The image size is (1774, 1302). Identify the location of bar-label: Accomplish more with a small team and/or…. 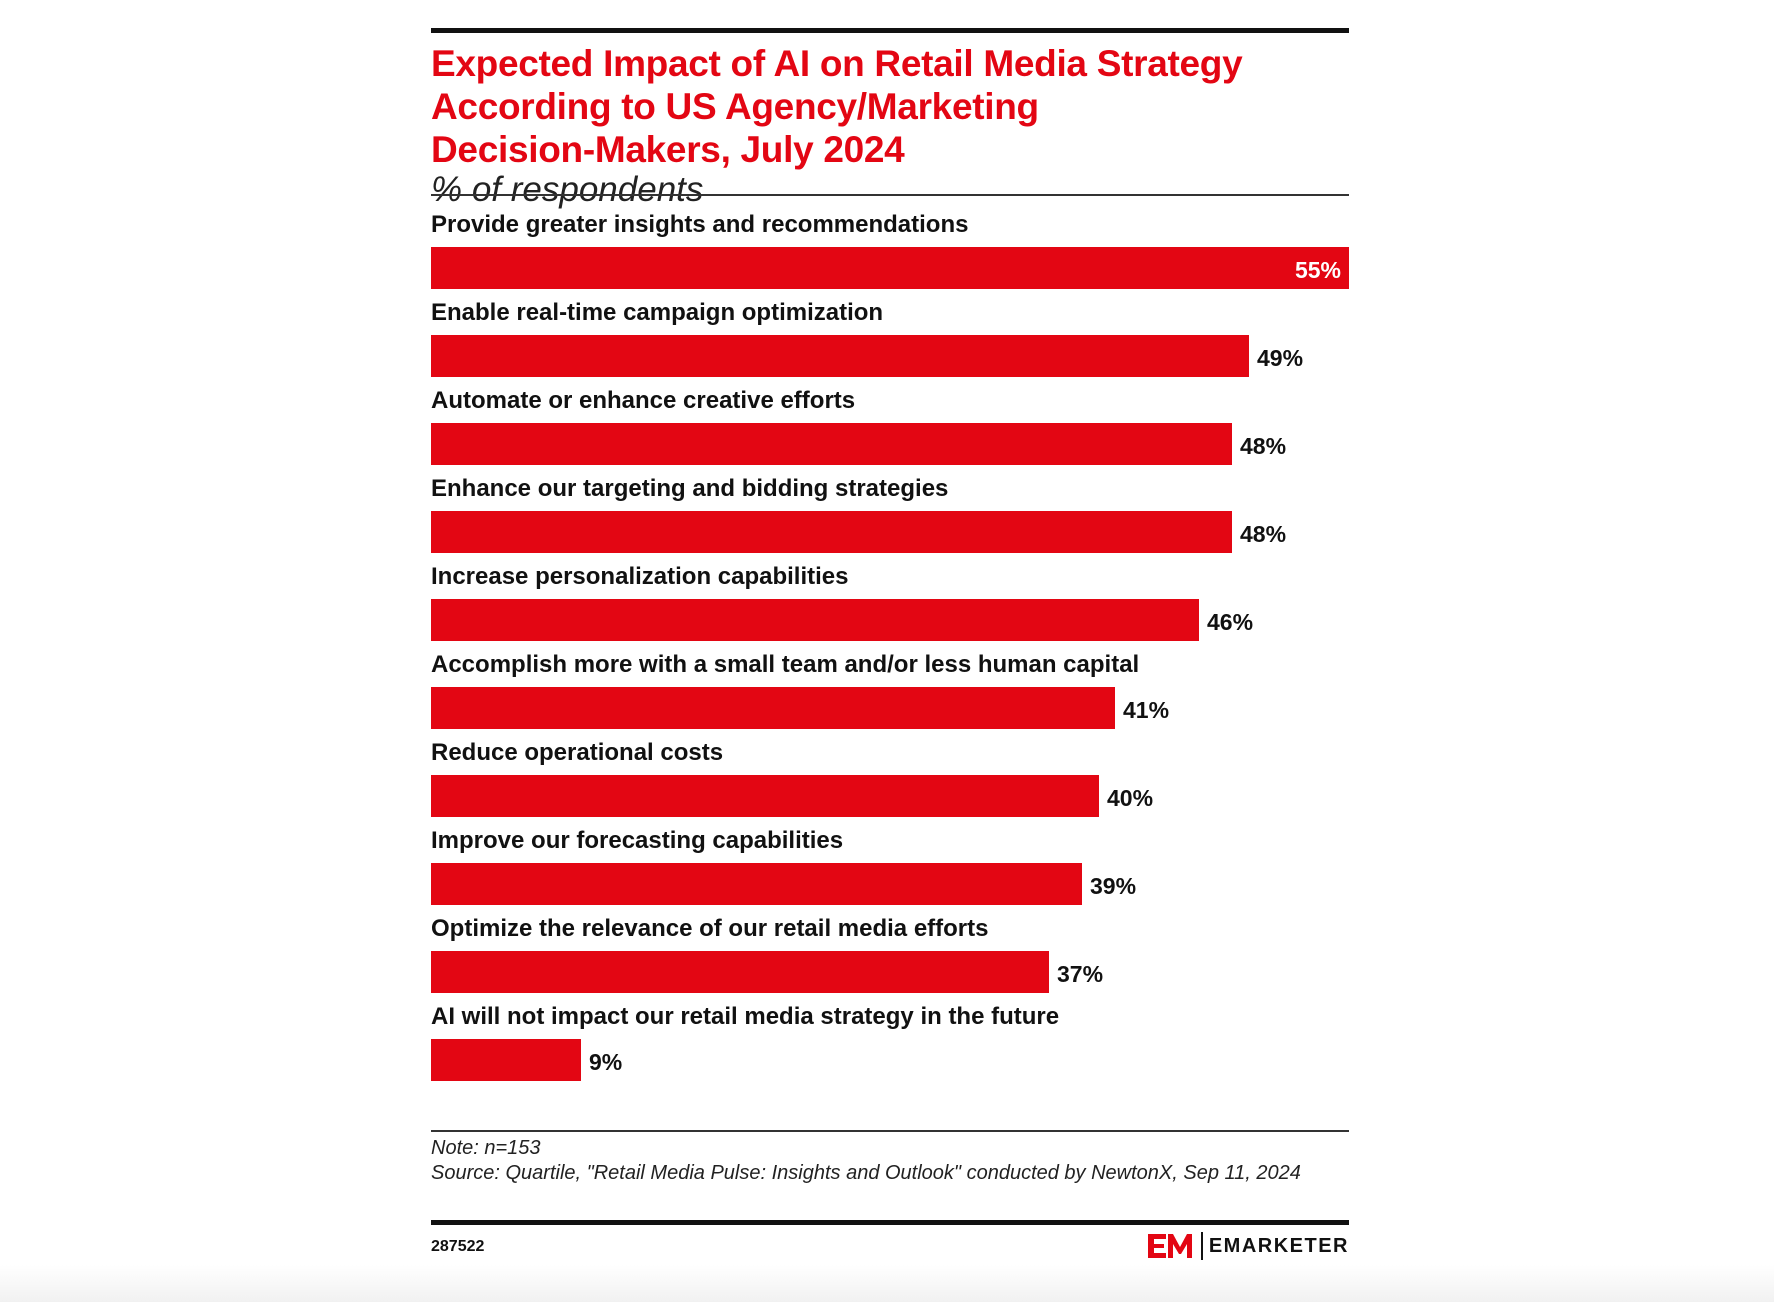
(785, 664).